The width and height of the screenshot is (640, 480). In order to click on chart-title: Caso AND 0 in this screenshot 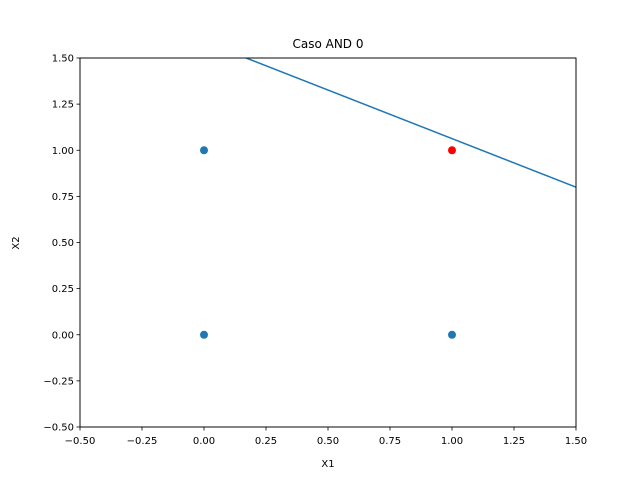, I will do `click(327, 44)`.